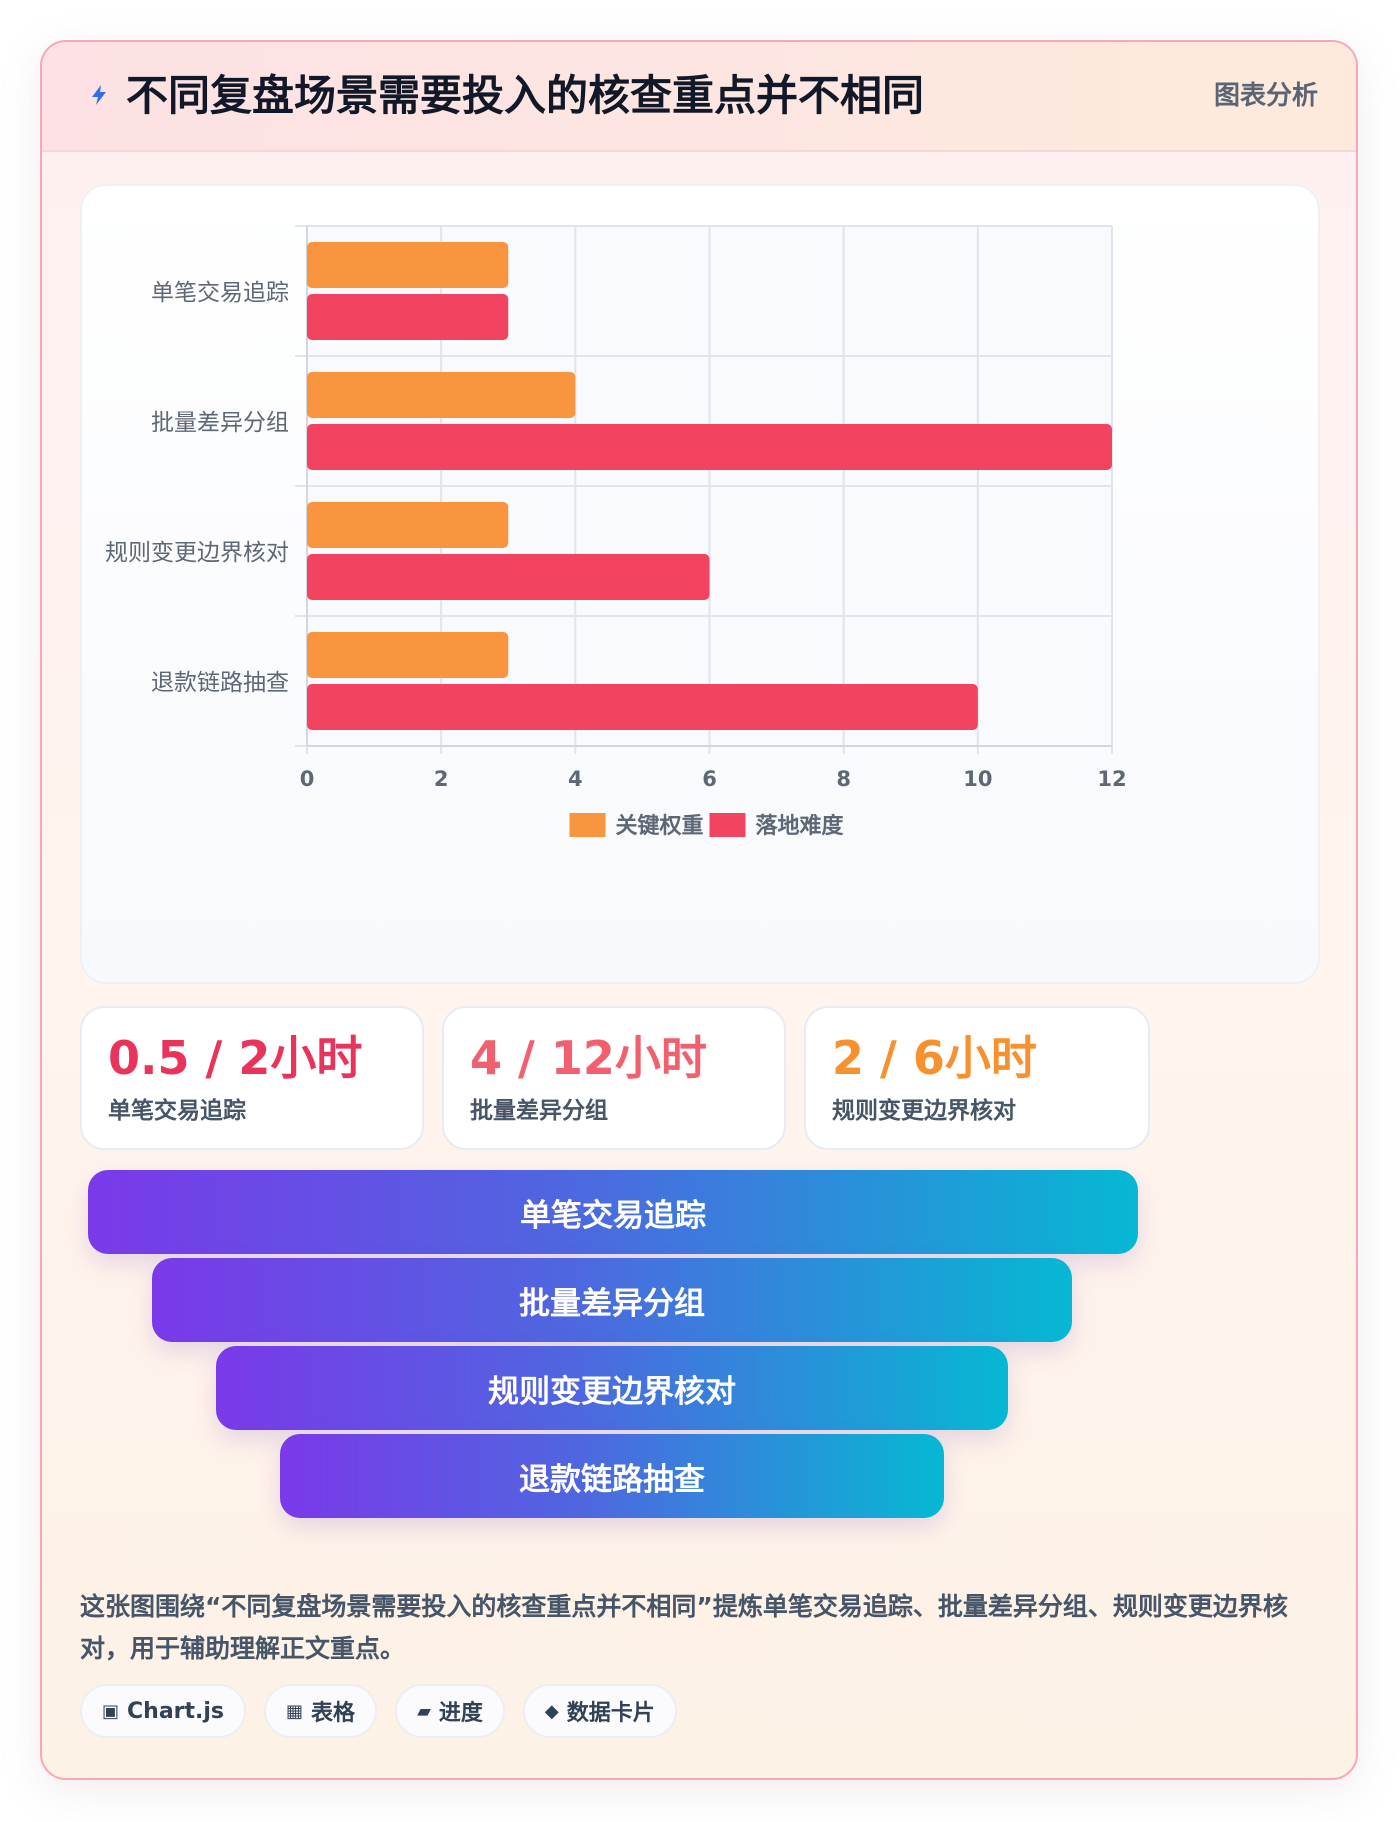 This screenshot has width=1400, height=1822. I want to click on stat-label: 批量差异分组, so click(539, 1111).